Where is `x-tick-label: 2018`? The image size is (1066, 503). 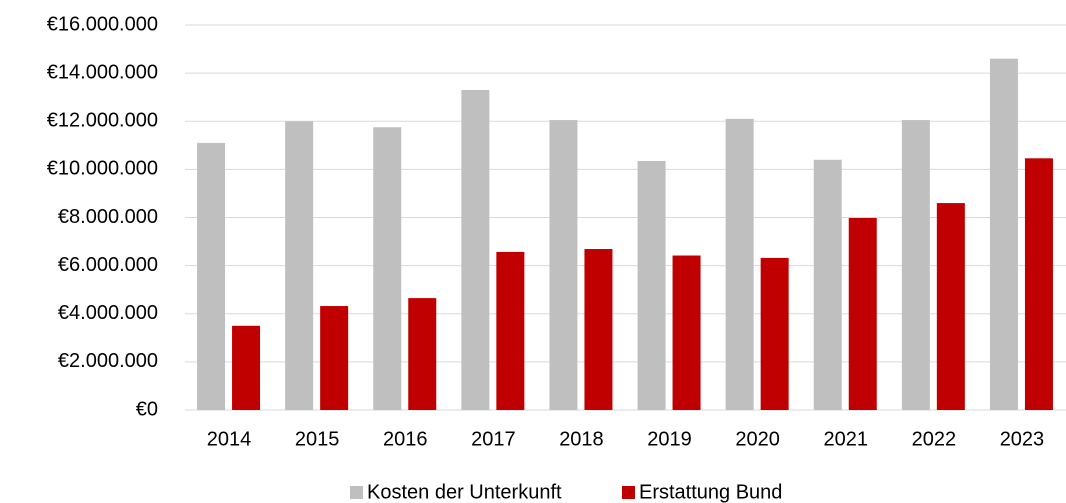 x-tick-label: 2018 is located at coordinates (581, 439).